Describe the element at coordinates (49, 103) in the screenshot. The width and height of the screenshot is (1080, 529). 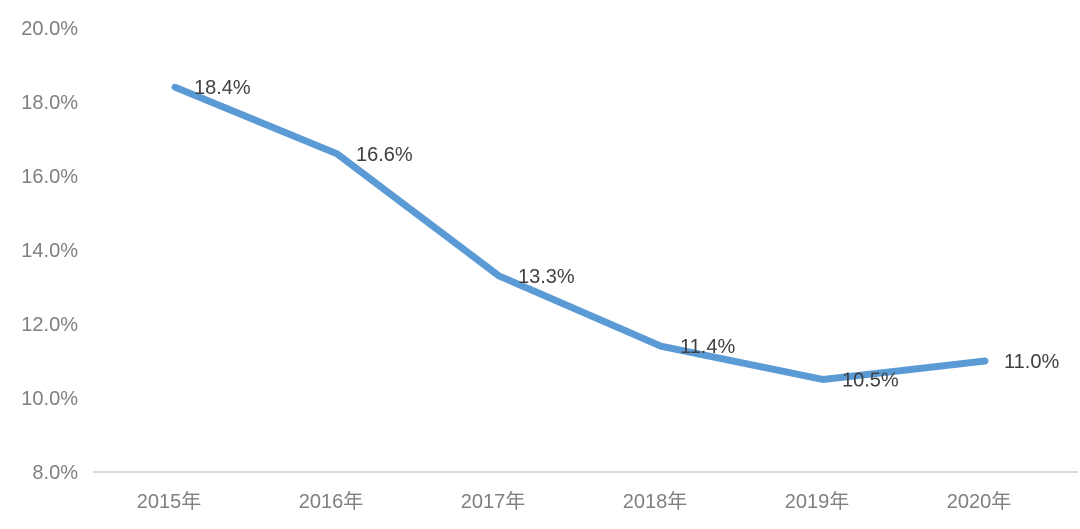
I see `y-tick-label: 18.0%` at that location.